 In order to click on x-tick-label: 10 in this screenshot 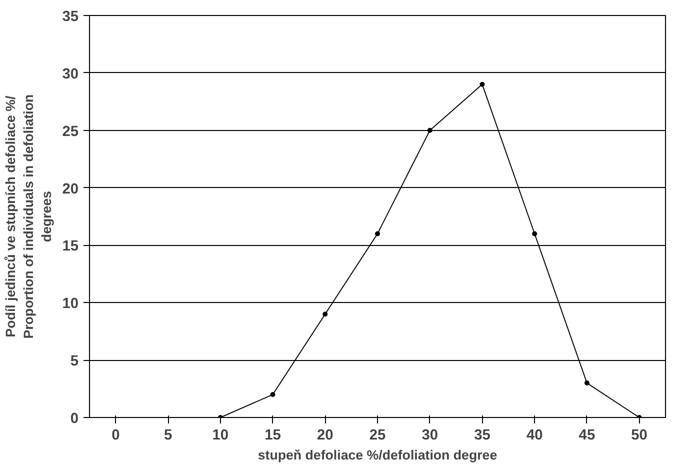, I will do `click(220, 436)`.